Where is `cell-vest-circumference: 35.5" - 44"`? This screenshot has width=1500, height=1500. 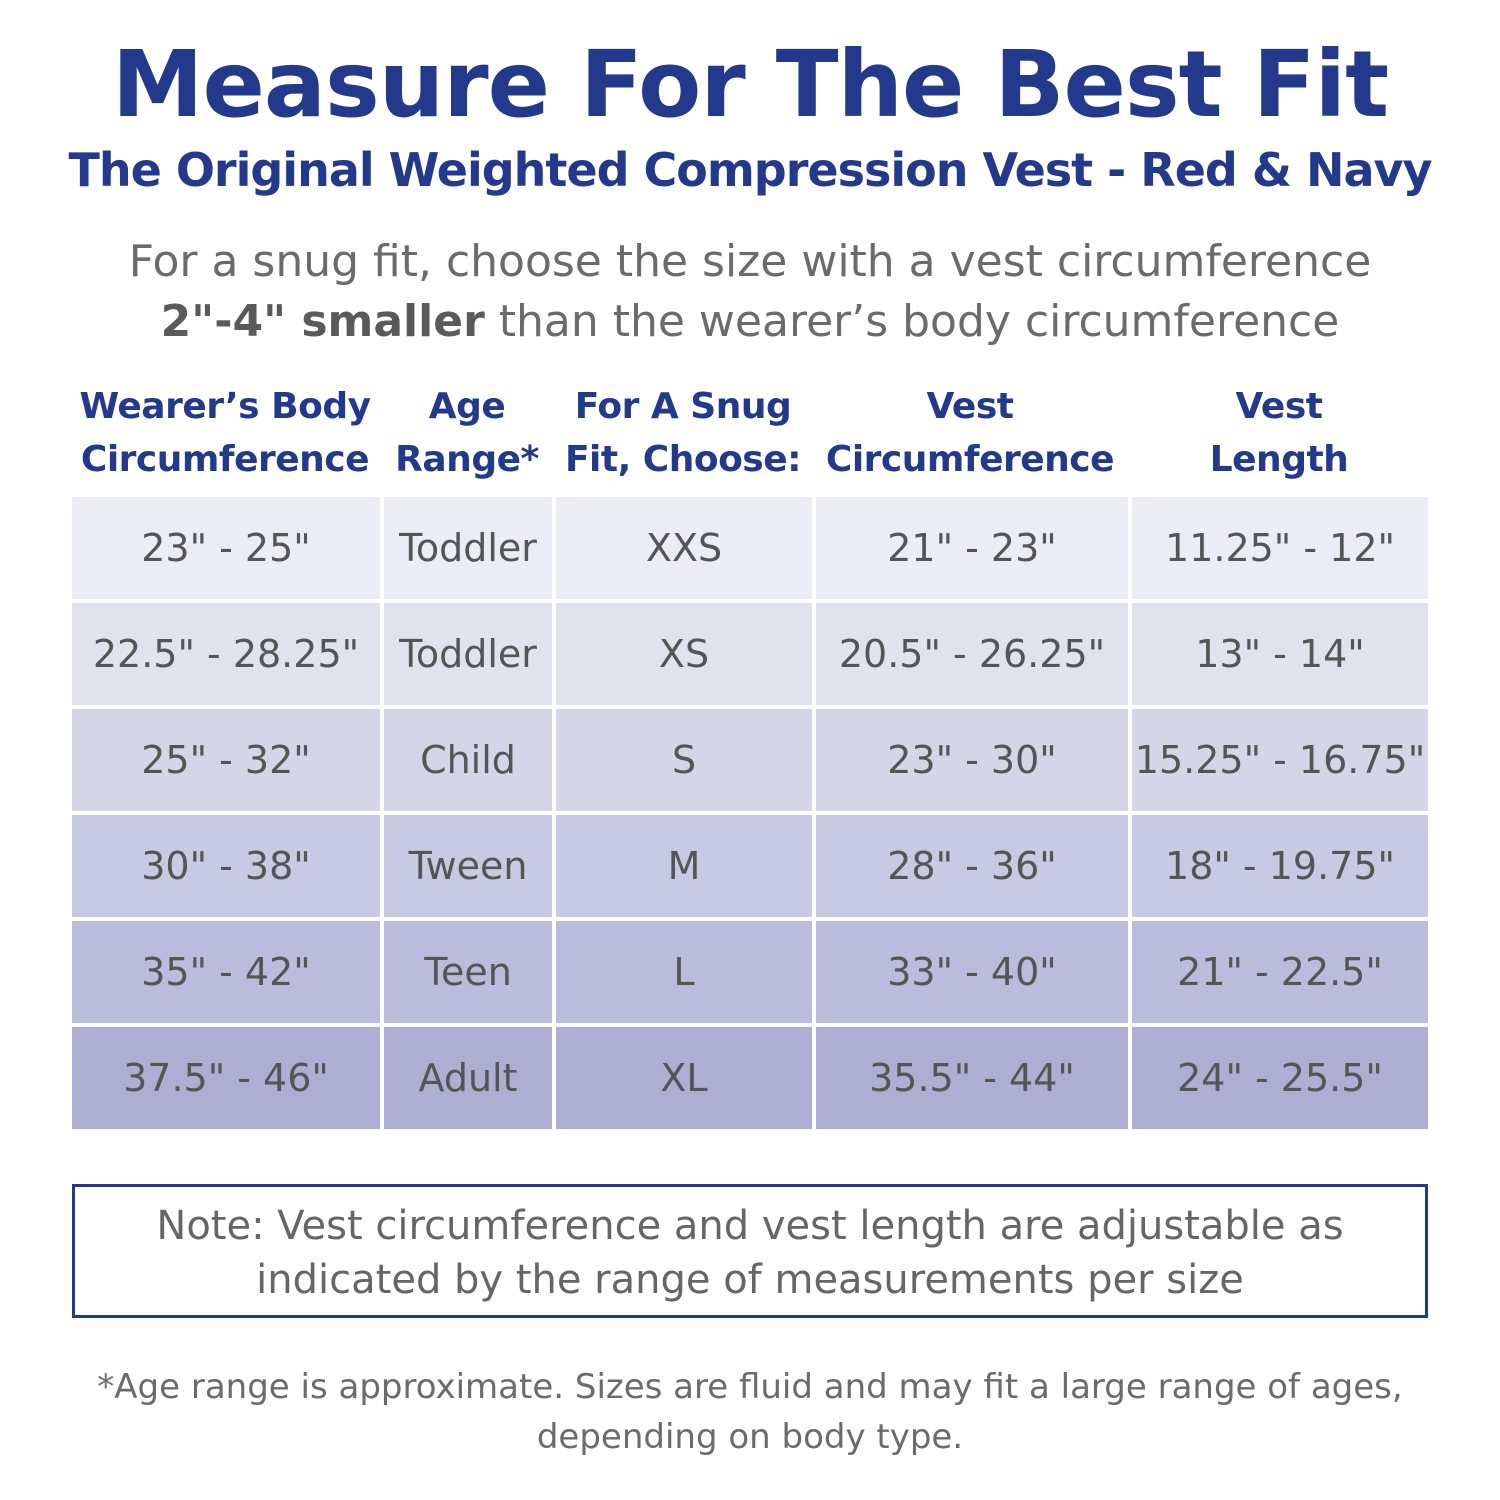 cell-vest-circumference: 35.5" - 44" is located at coordinates (972, 1078).